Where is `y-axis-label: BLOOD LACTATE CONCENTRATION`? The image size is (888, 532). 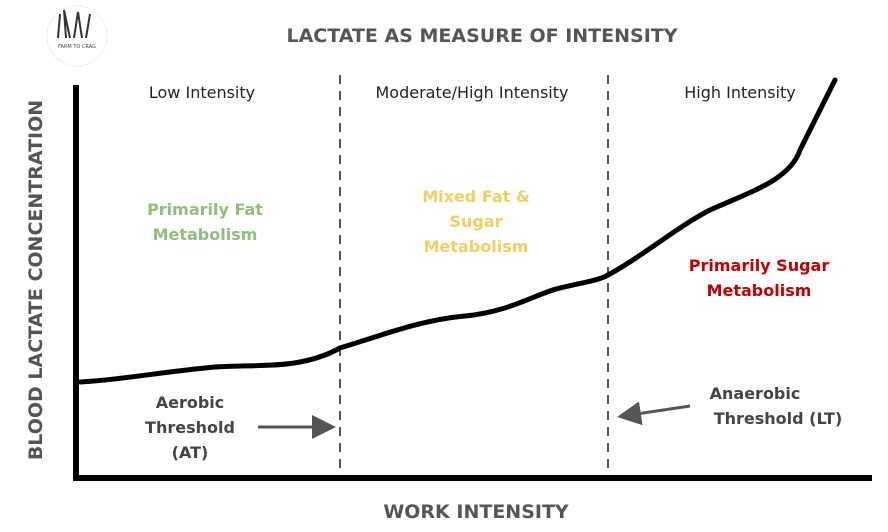 y-axis-label: BLOOD LACTATE CONCENTRATION is located at coordinates (36, 280).